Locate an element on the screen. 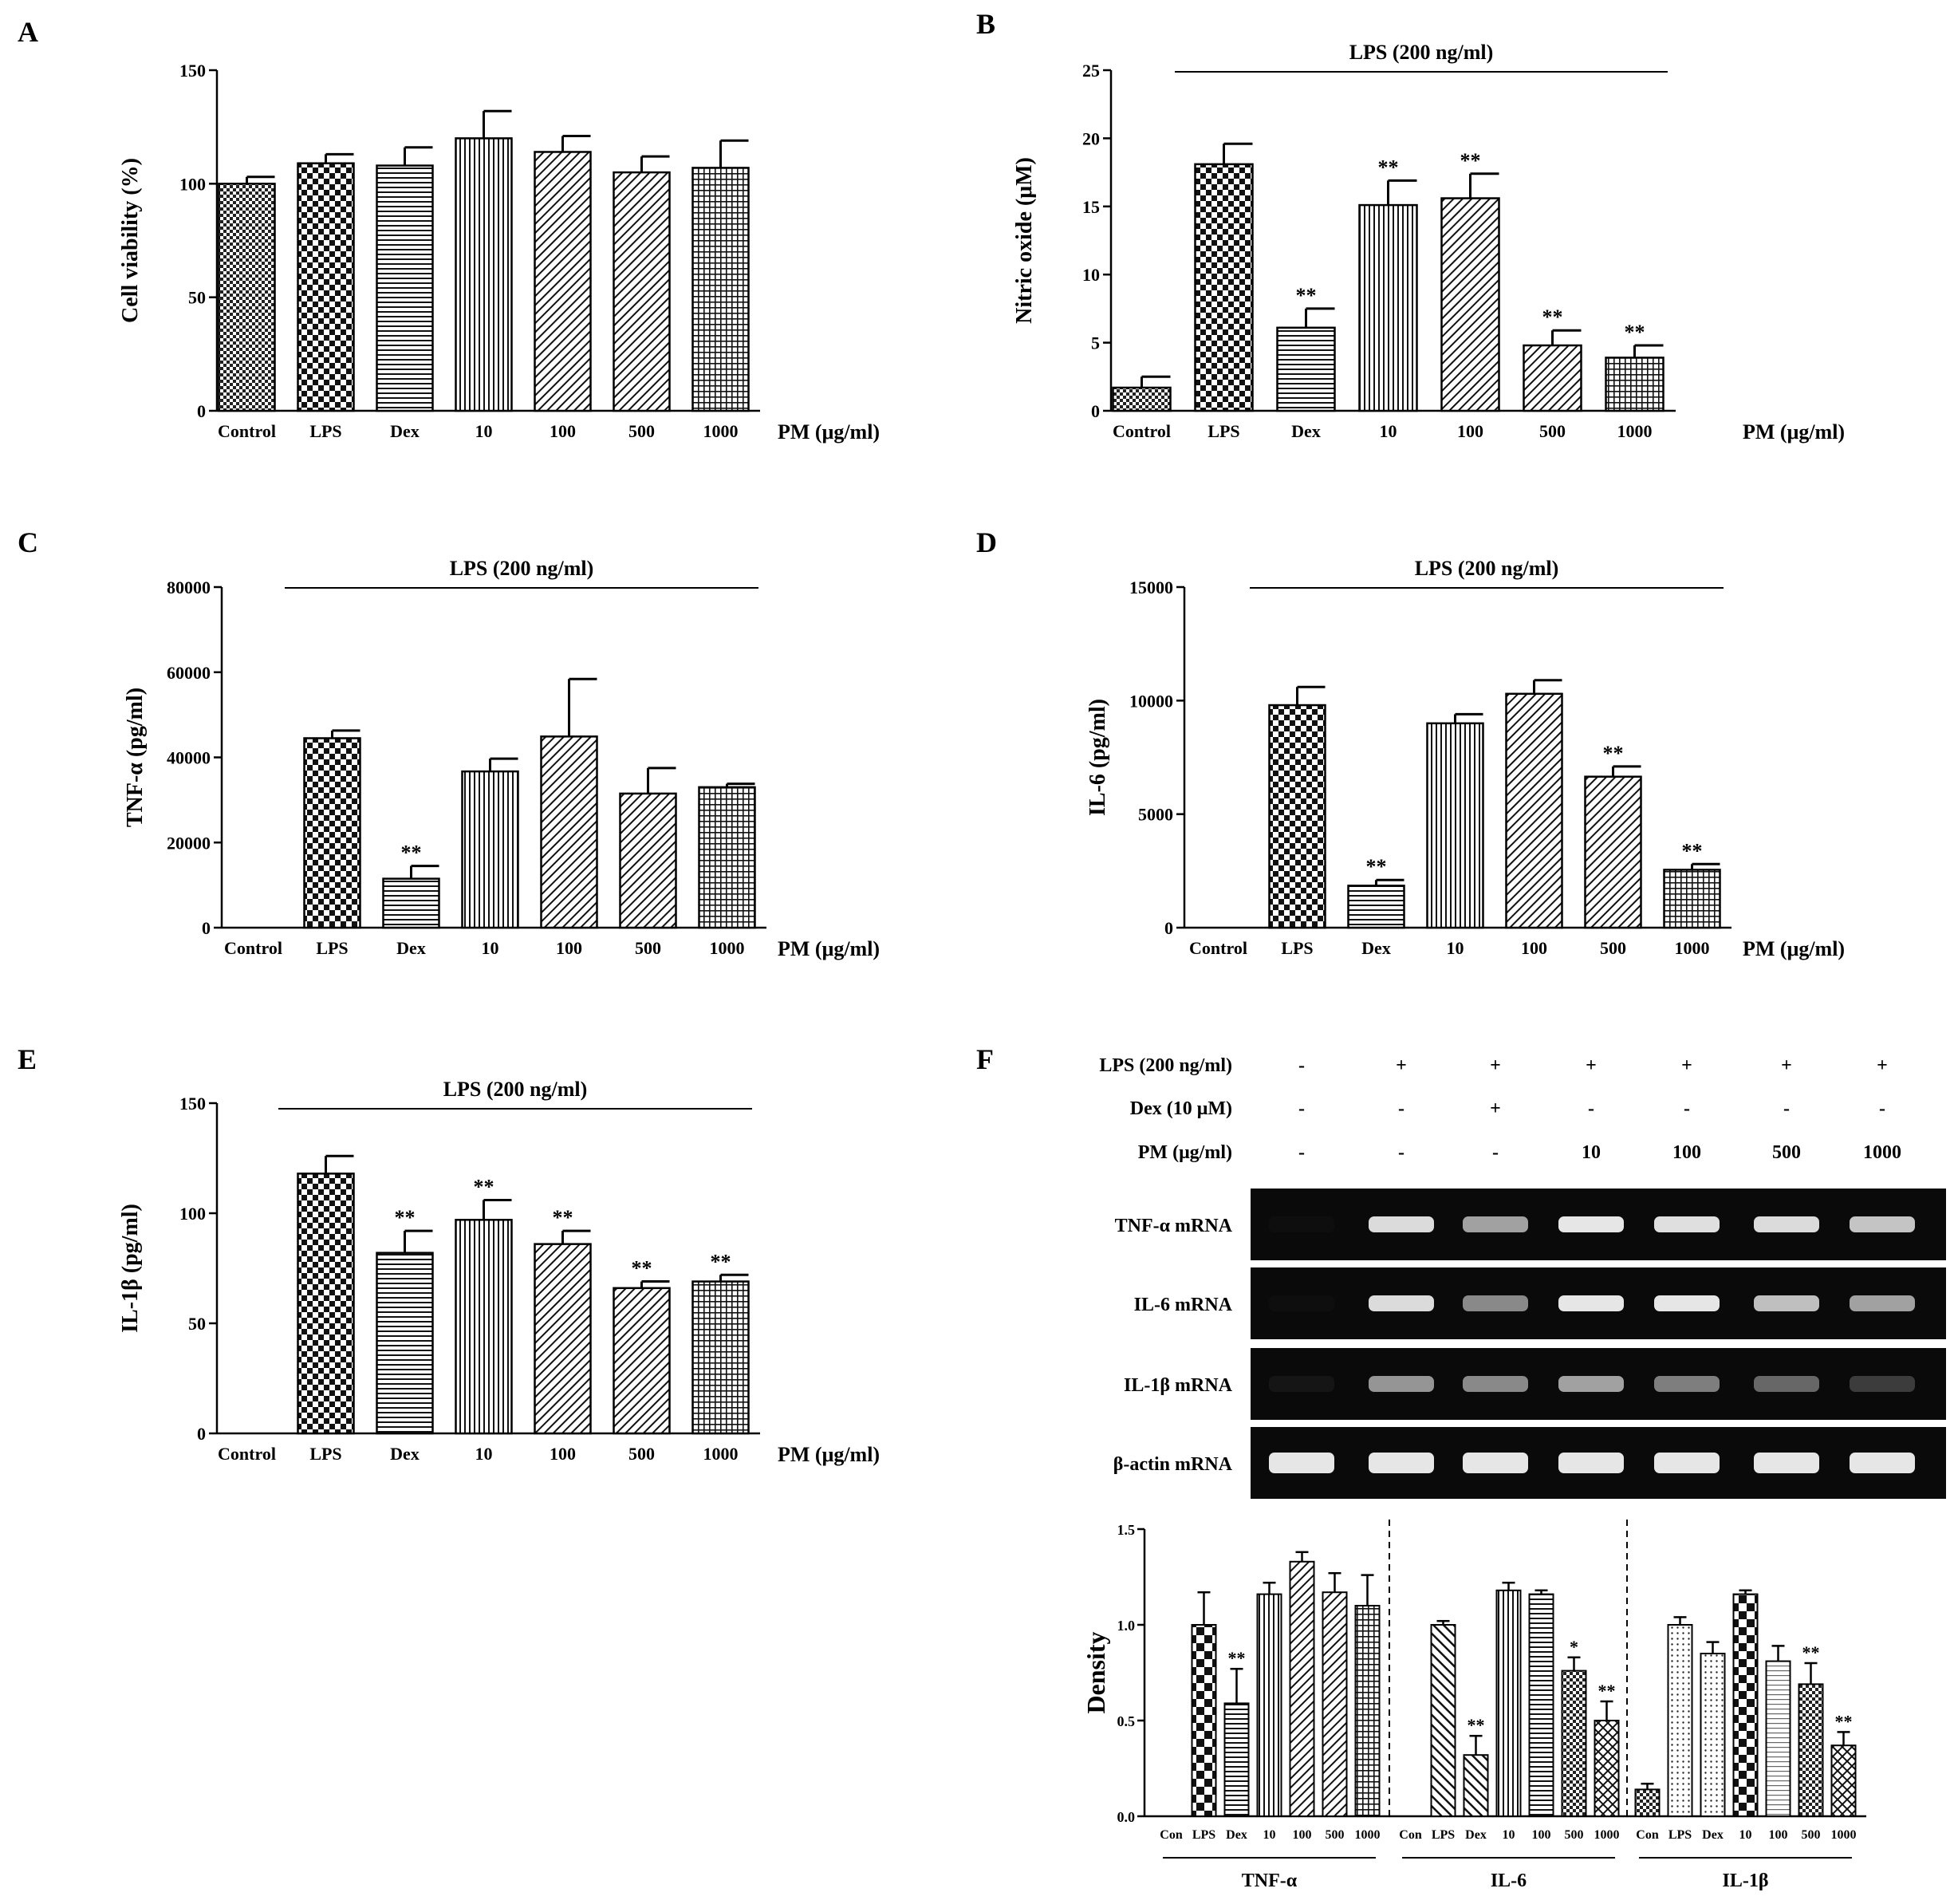 This screenshot has width=1958, height=1904. gel-row-label: TNF-α mRNA is located at coordinates (1174, 1226).